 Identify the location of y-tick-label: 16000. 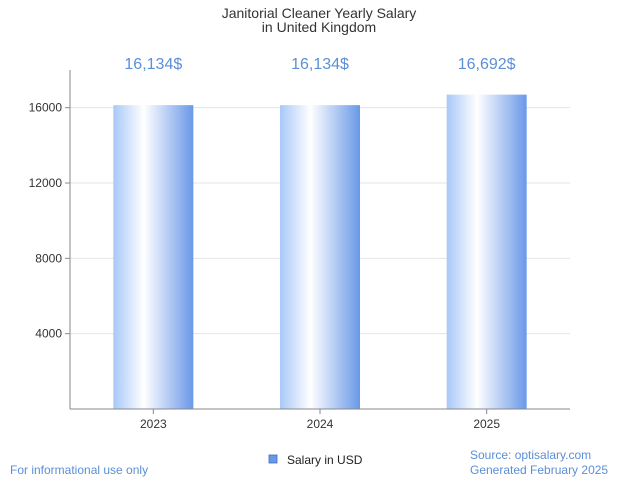
(46, 108).